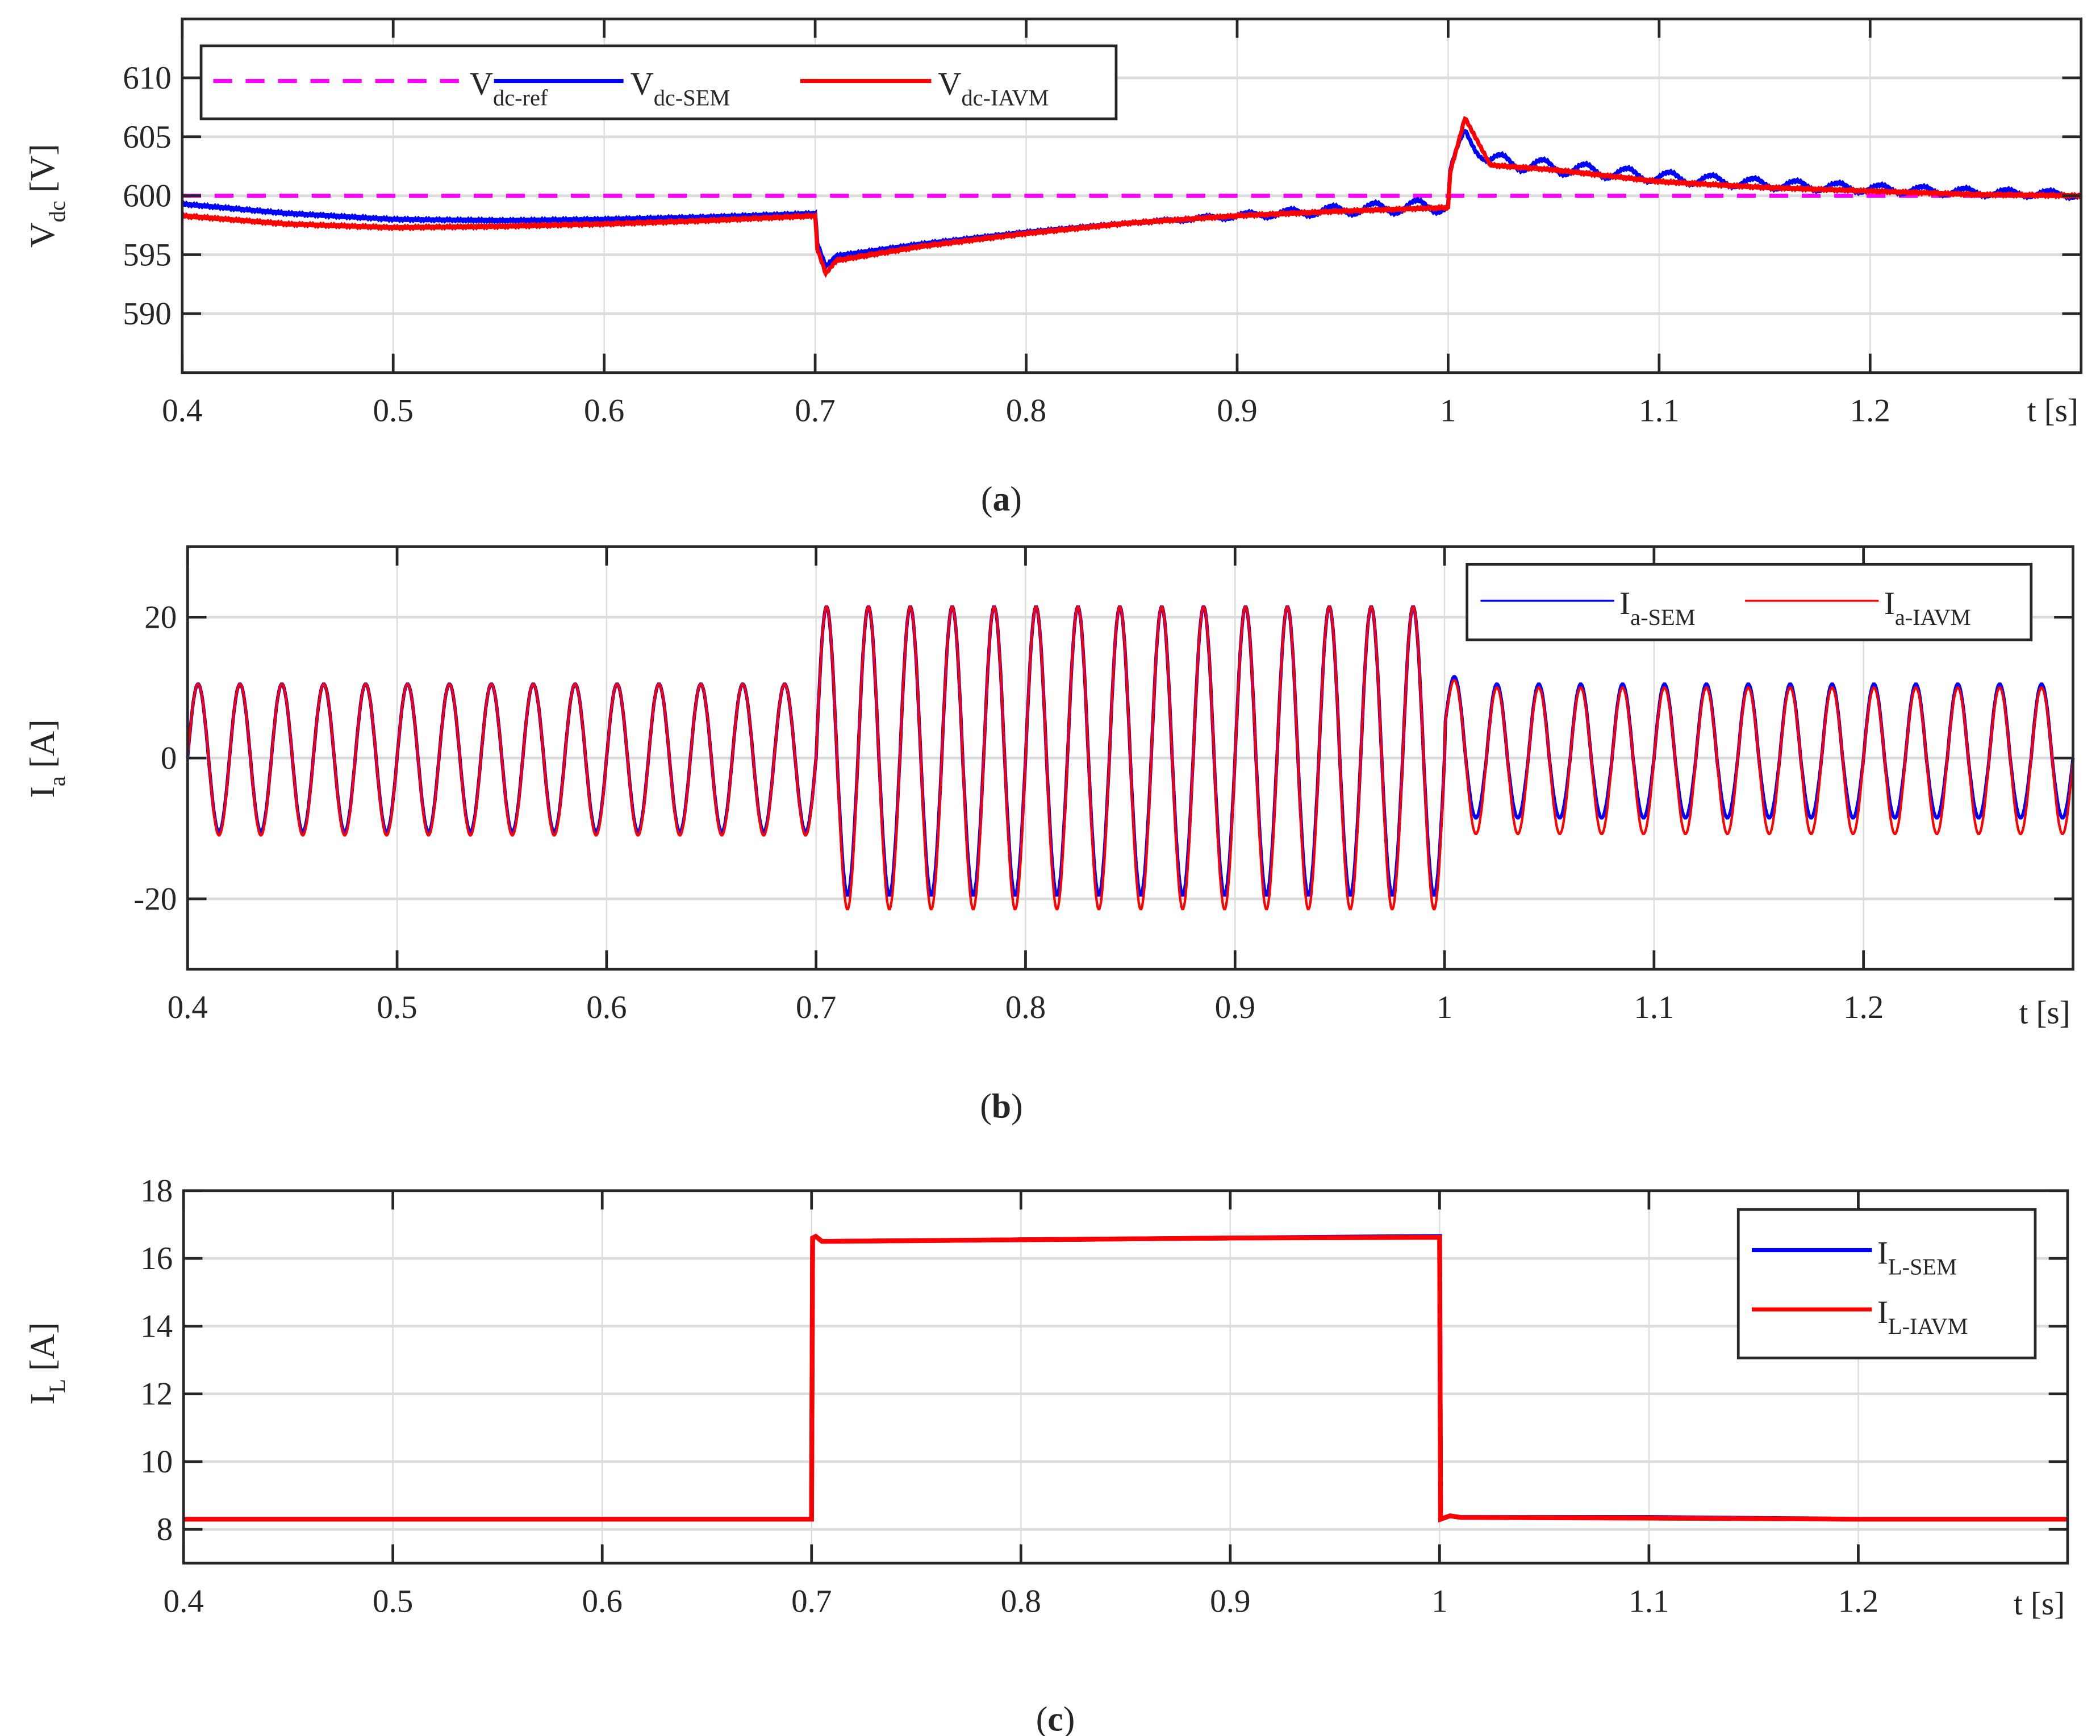  I want to click on y-tick-label: 20, so click(160, 617).